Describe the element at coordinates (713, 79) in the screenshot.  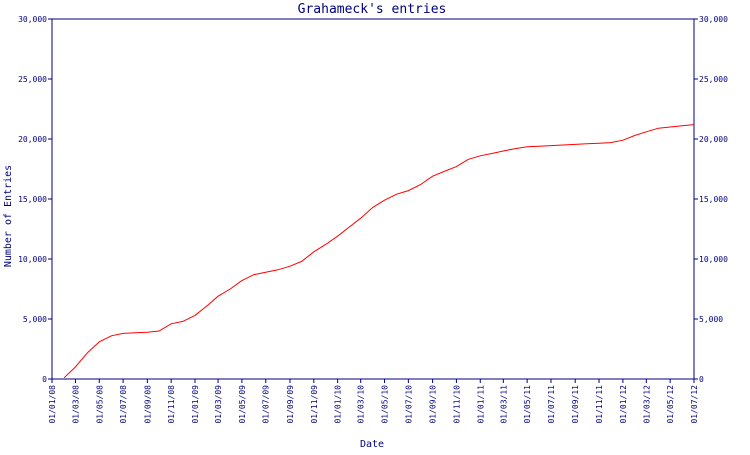
I see `y-tick-label-right: 25,000` at that location.